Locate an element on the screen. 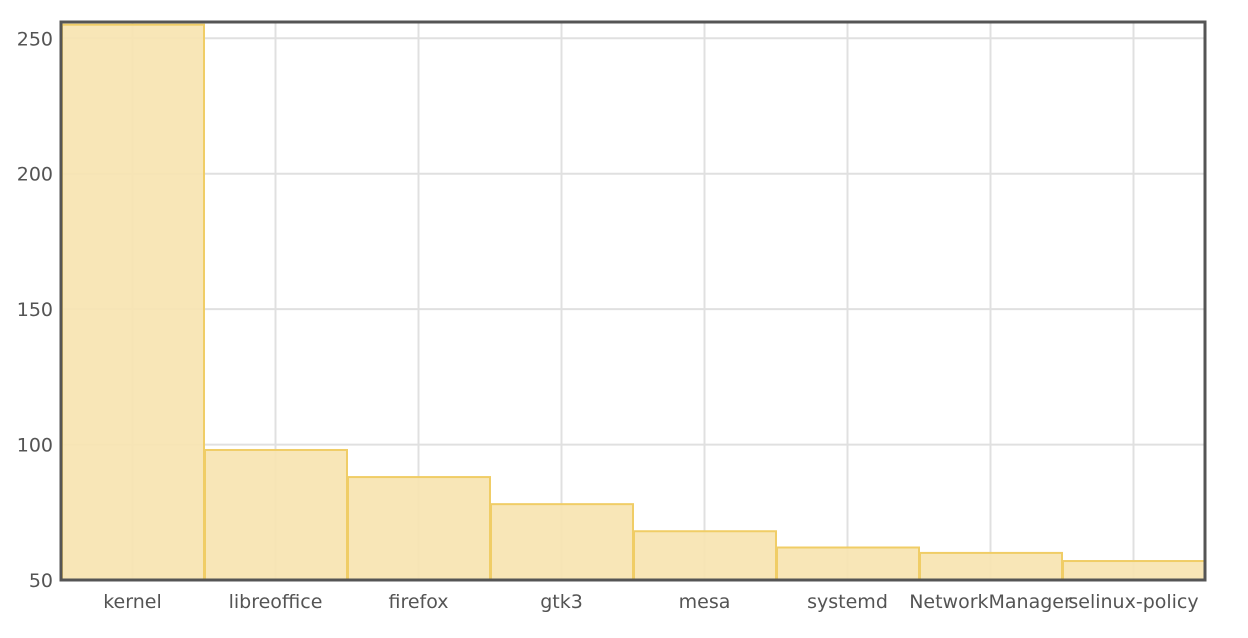  x-tick-label: kernel is located at coordinates (132, 602).